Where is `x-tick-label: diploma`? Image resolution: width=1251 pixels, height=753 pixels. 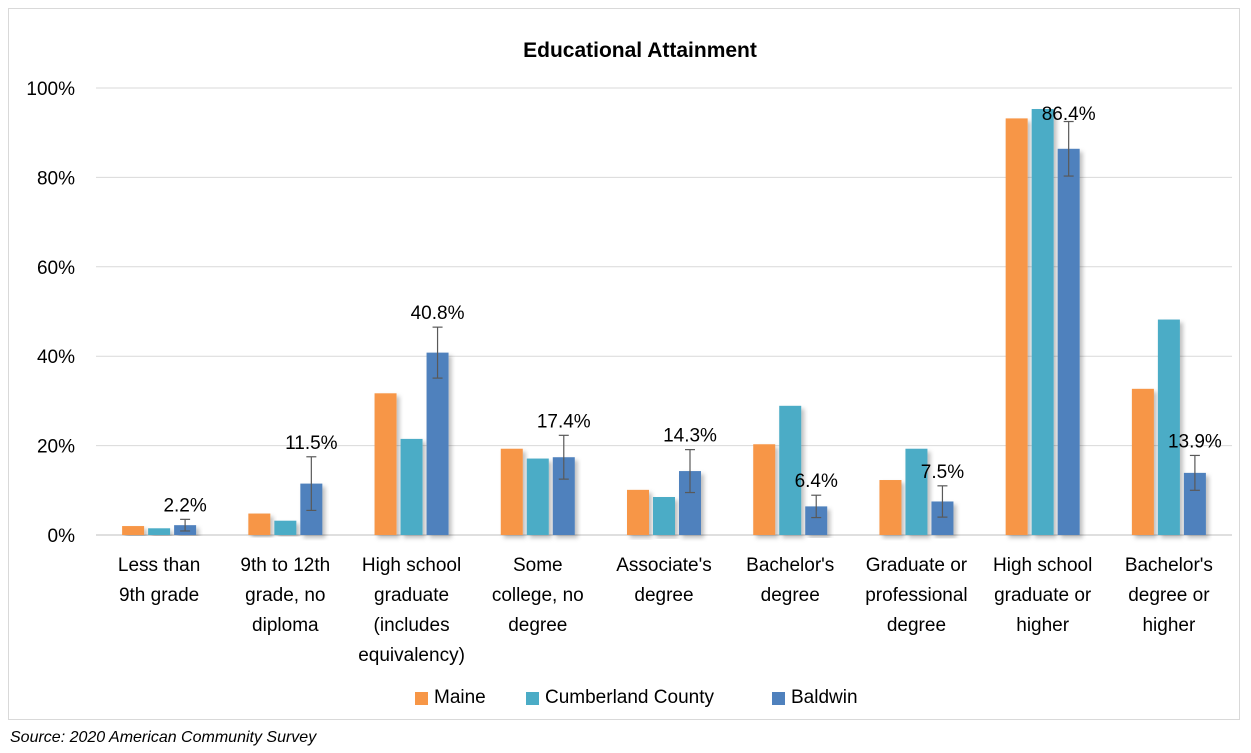
x-tick-label: diploma is located at coordinates (285, 625).